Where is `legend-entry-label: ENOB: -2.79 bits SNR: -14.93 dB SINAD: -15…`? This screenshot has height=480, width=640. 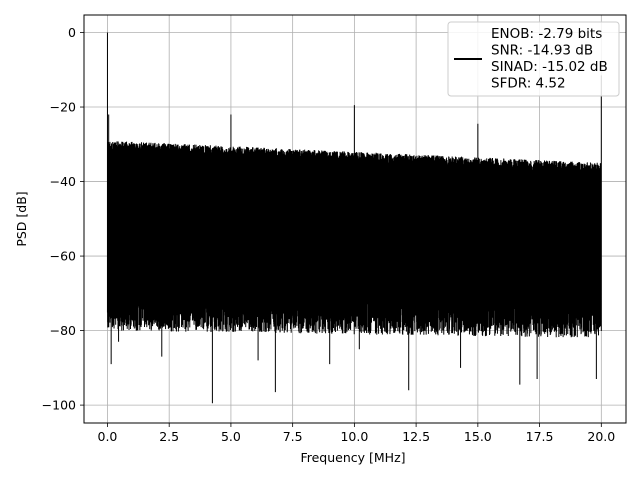
legend-entry-label: ENOB: -2.79 bits SNR: -14.93 dB SINAD: -15… is located at coordinates (549, 59).